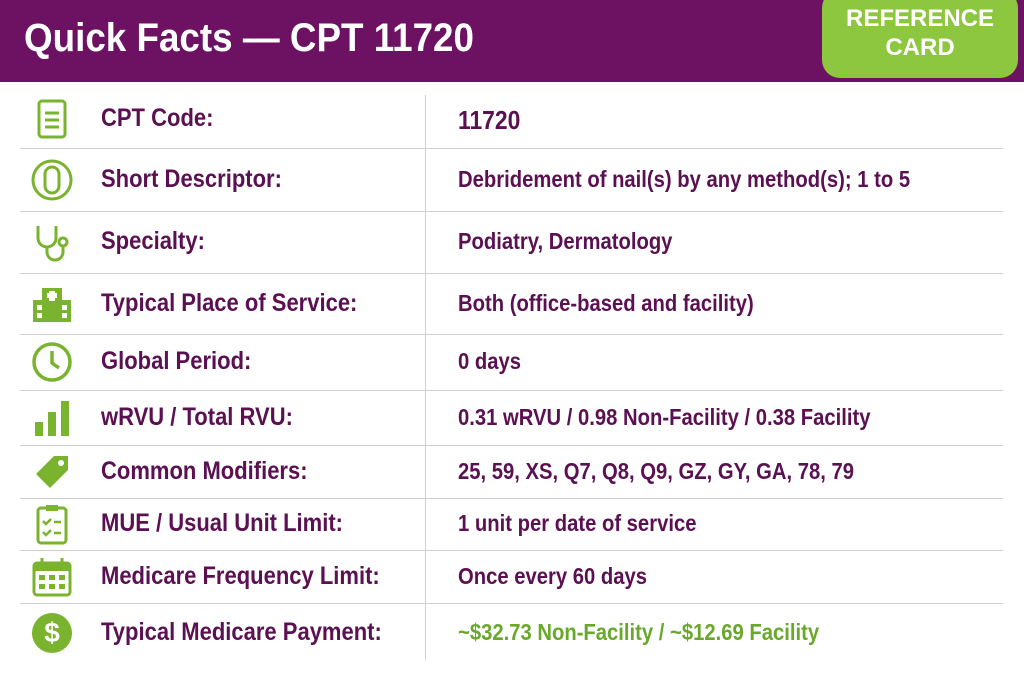 This screenshot has width=1024, height=683. Describe the element at coordinates (490, 361) in the screenshot. I see `row-value: 0 days` at that location.